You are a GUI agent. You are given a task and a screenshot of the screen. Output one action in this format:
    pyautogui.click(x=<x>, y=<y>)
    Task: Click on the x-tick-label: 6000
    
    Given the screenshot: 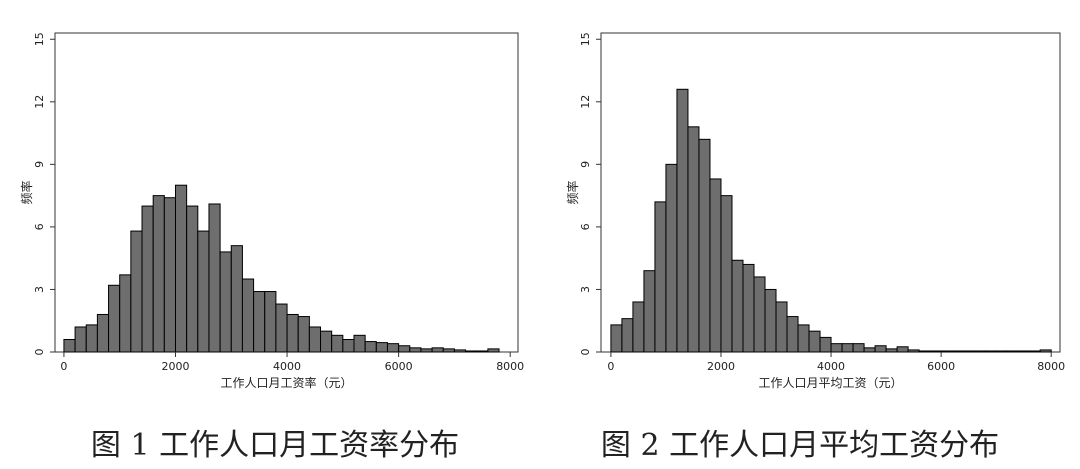 What is the action you would take?
    pyautogui.click(x=941, y=366)
    